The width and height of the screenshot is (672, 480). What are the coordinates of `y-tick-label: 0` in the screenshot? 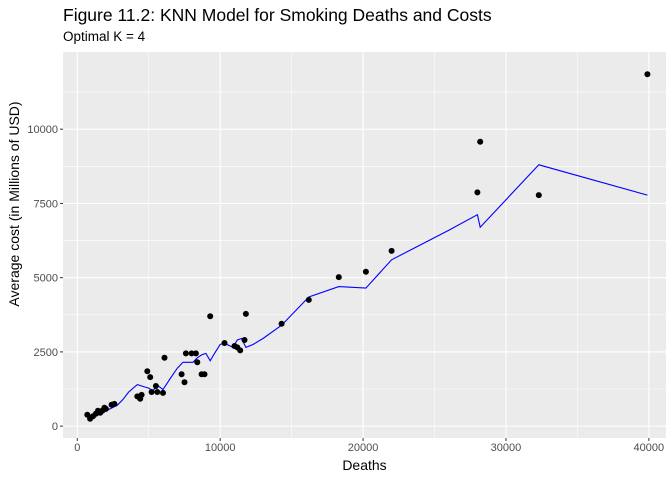 It's located at (55, 427).